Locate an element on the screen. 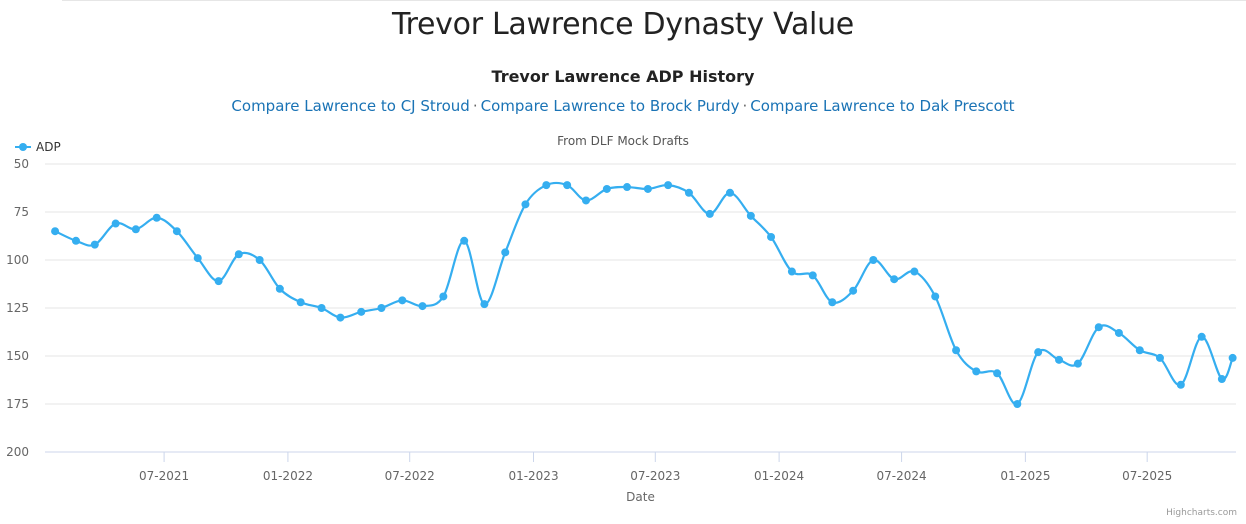 The width and height of the screenshot is (1246, 524). y-tick-label: 150 is located at coordinates (17, 356).